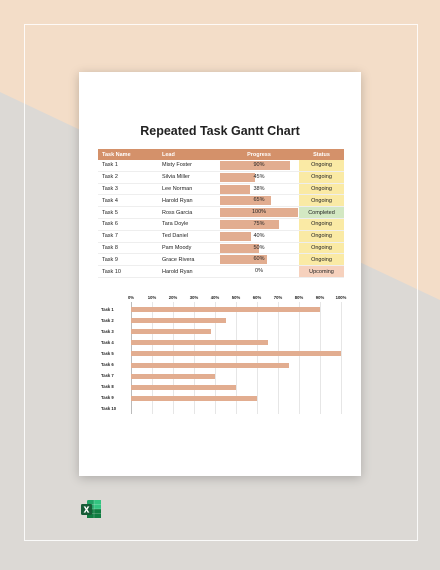 This screenshot has height=570, width=440. What do you see at coordinates (259, 200) in the screenshot?
I see `progress-label: 65%` at bounding box center [259, 200].